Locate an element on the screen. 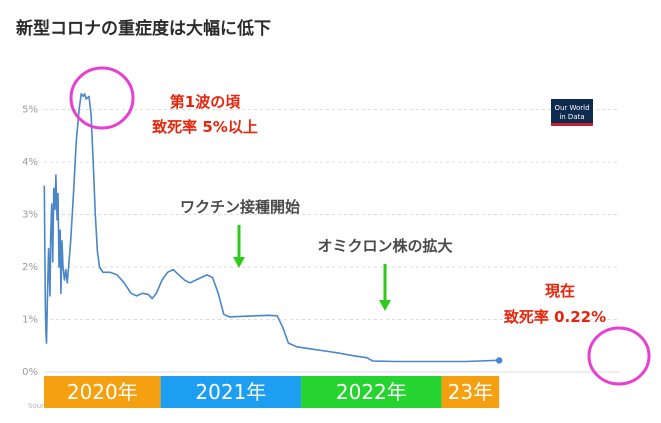 This screenshot has height=423, width=661. omicron-arrow is located at coordinates (385, 287).